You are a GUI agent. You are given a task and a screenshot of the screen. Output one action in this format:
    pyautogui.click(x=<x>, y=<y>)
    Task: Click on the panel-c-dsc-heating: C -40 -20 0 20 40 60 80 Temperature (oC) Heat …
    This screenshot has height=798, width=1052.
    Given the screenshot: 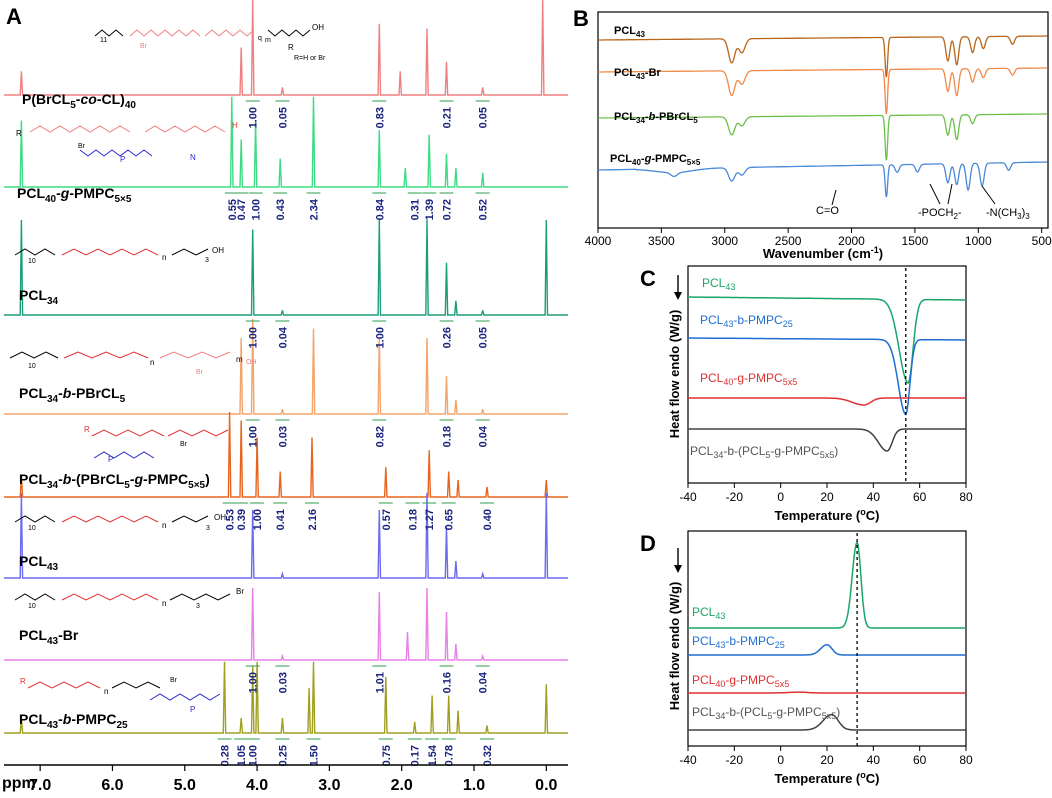 What is the action you would take?
    pyautogui.click(x=806, y=394)
    